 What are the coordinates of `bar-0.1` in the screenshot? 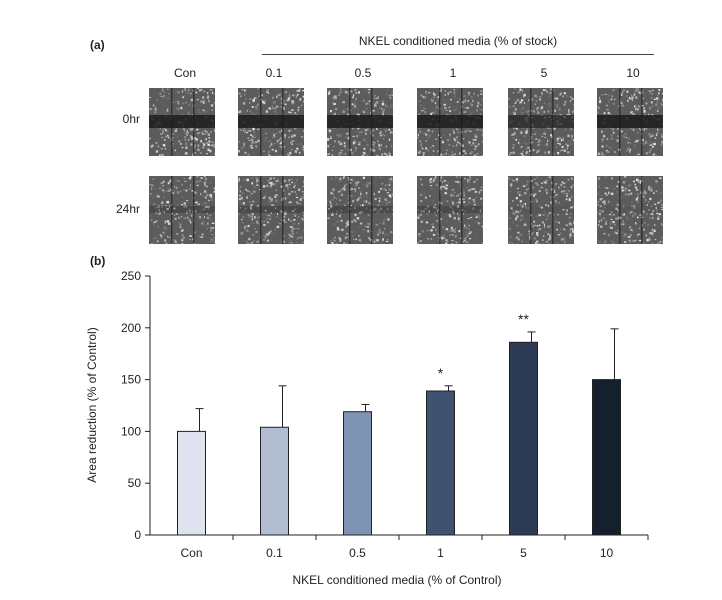 It's located at (274, 481).